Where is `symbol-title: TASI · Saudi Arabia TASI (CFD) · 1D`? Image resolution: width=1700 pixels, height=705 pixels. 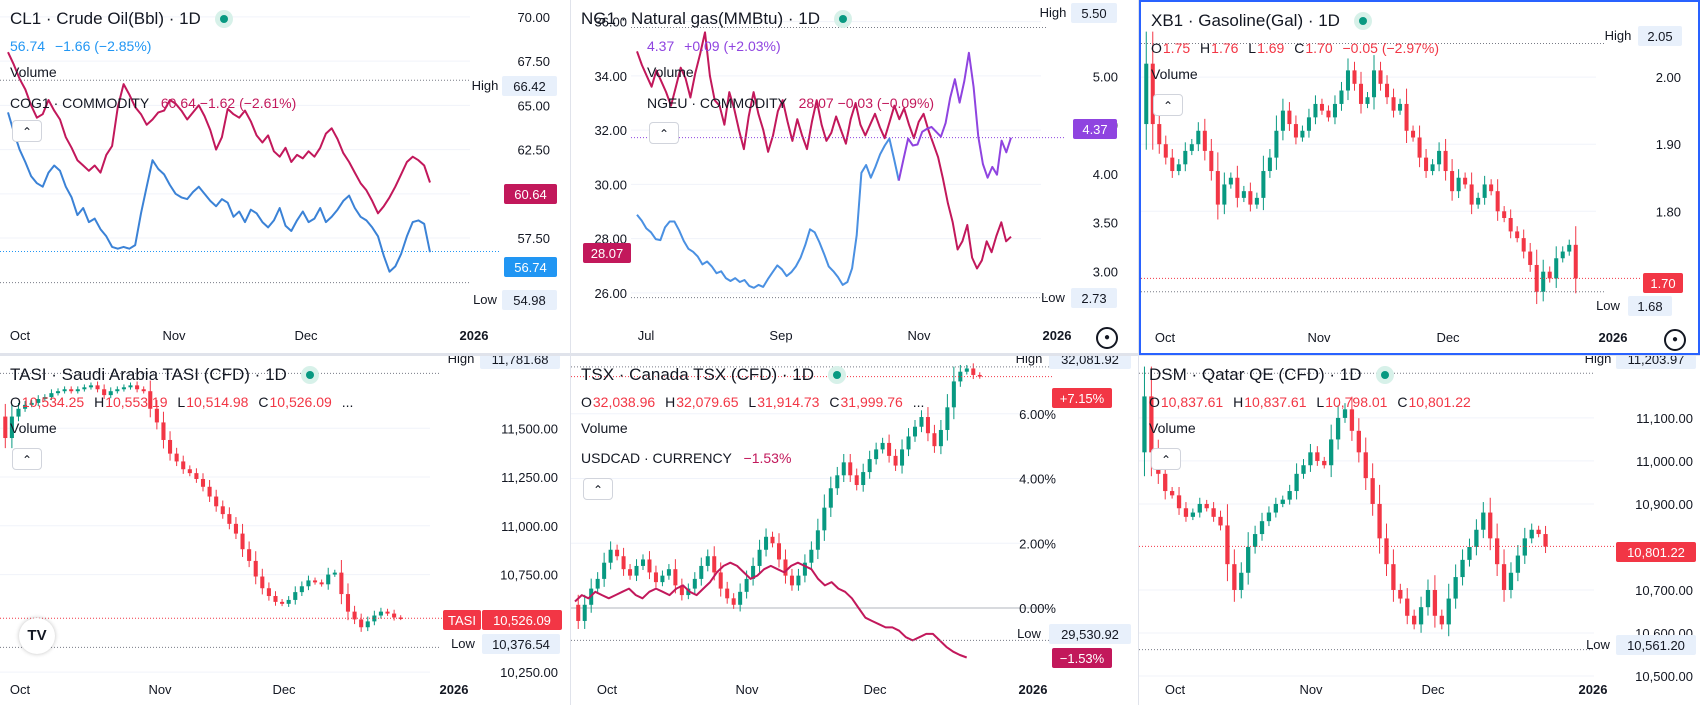 symbol-title: TASI · Saudi Arabia TASI (CFD) · 1D is located at coordinates (148, 374).